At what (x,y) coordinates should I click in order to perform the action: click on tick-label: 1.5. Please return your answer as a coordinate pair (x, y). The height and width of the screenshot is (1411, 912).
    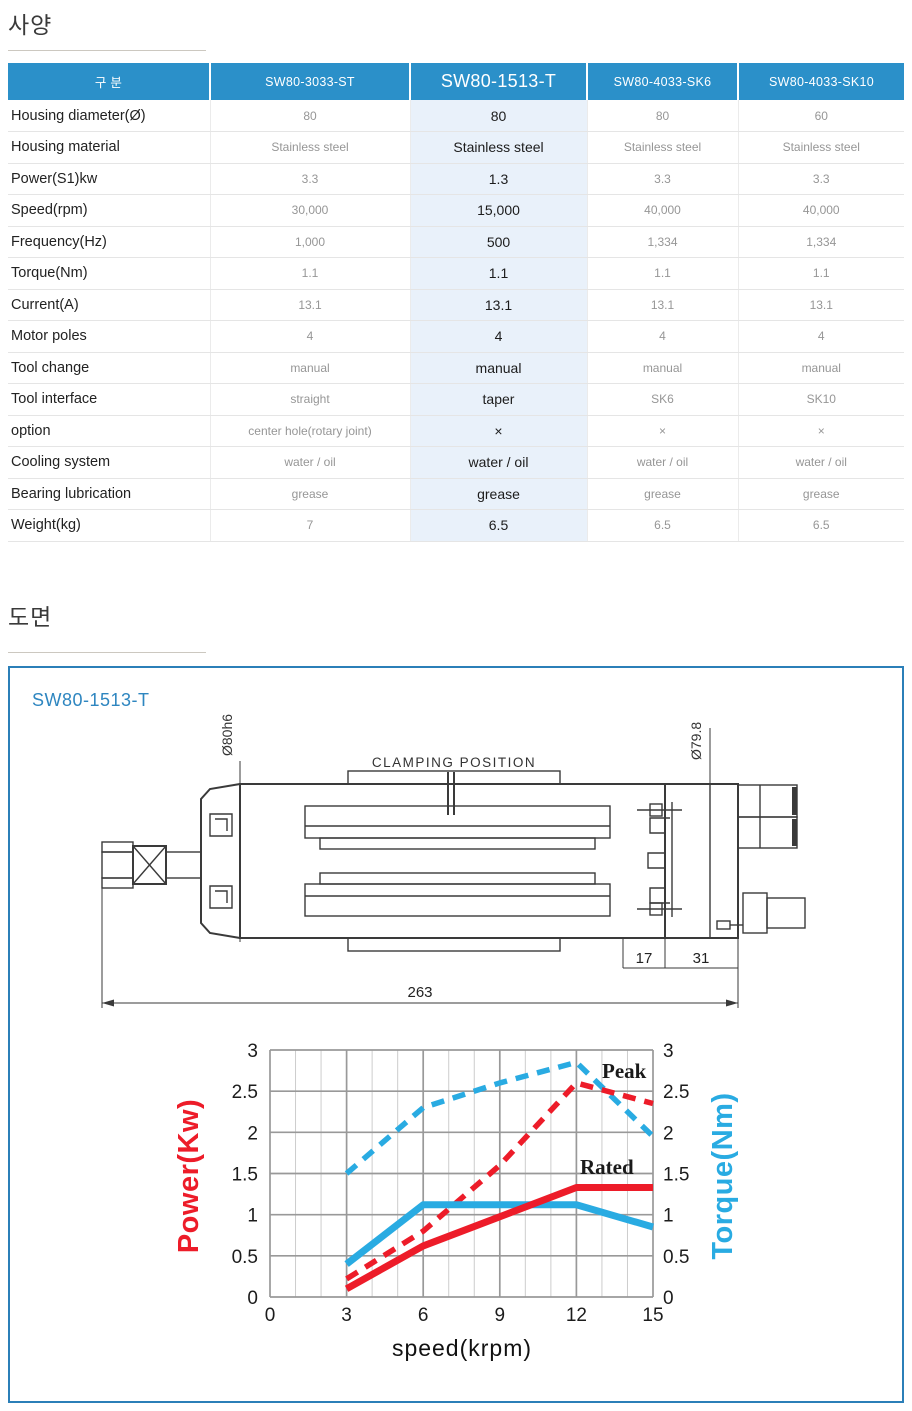
    Looking at the image, I should click on (245, 1175).